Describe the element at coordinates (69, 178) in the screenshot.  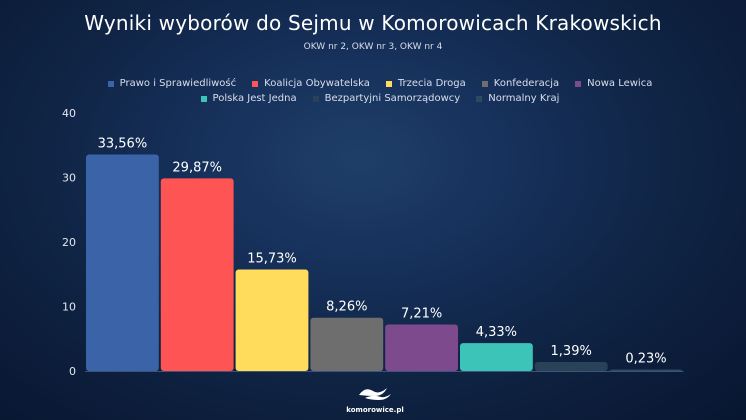
I see `y-tick-label: 30` at that location.